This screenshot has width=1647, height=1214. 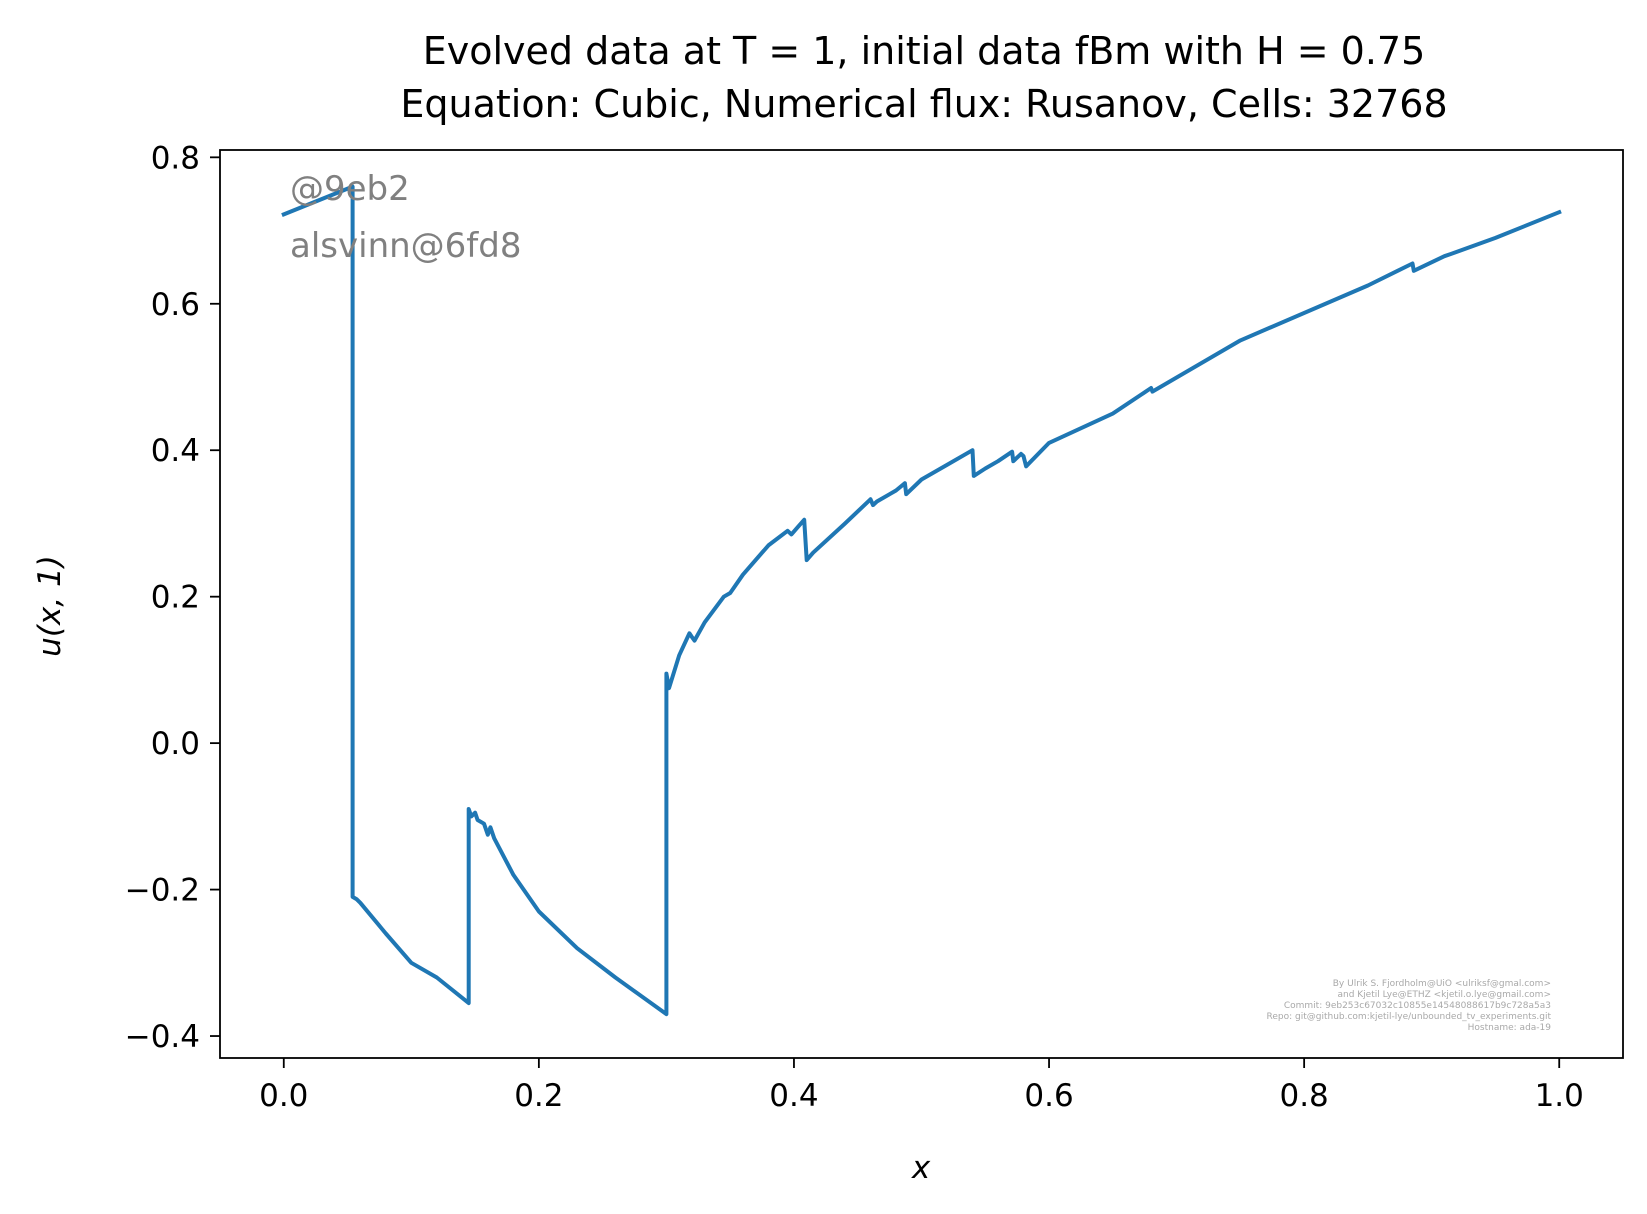 I want to click on y-tick-label: −0.2, so click(x=162, y=891).